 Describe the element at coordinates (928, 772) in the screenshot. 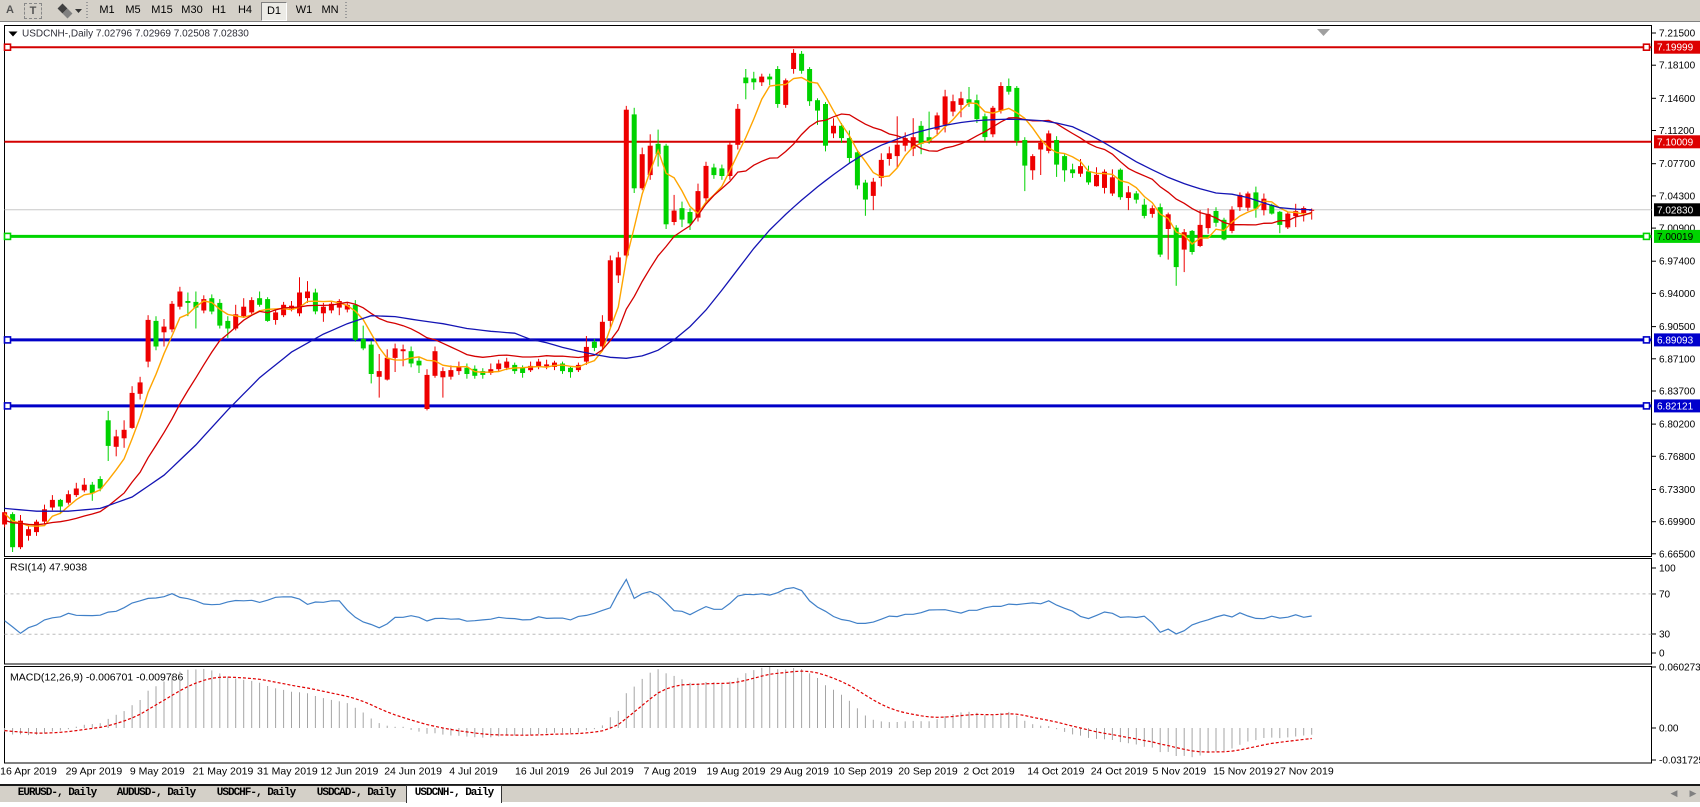

I see `svg-text: 20 Sep 2019` at that location.